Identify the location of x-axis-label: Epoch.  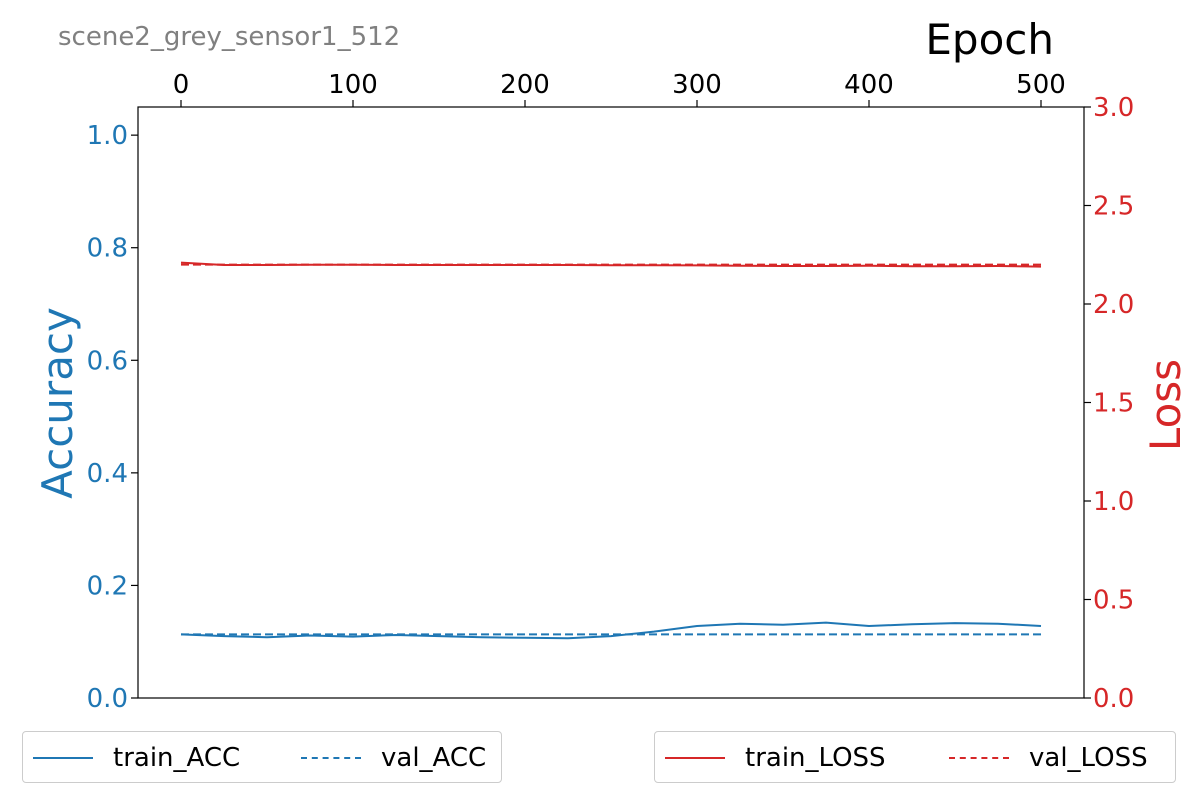
(989, 39).